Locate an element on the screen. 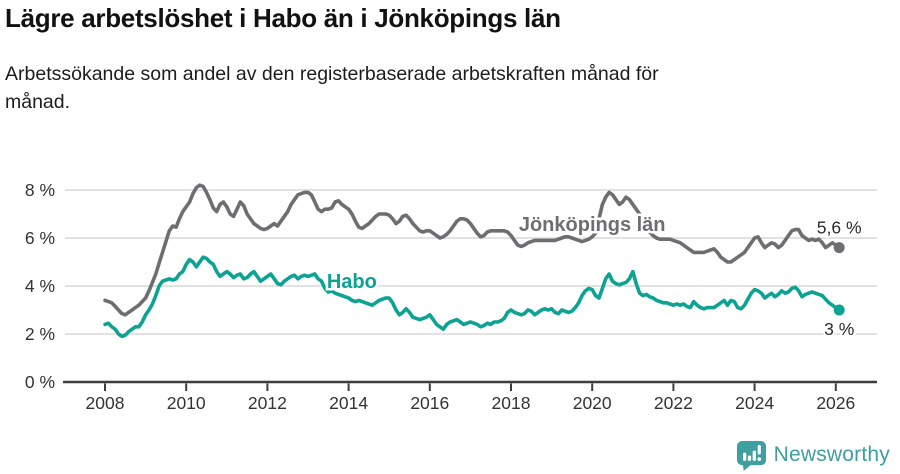 This screenshot has height=474, width=900. series-line-habo is located at coordinates (472, 297).